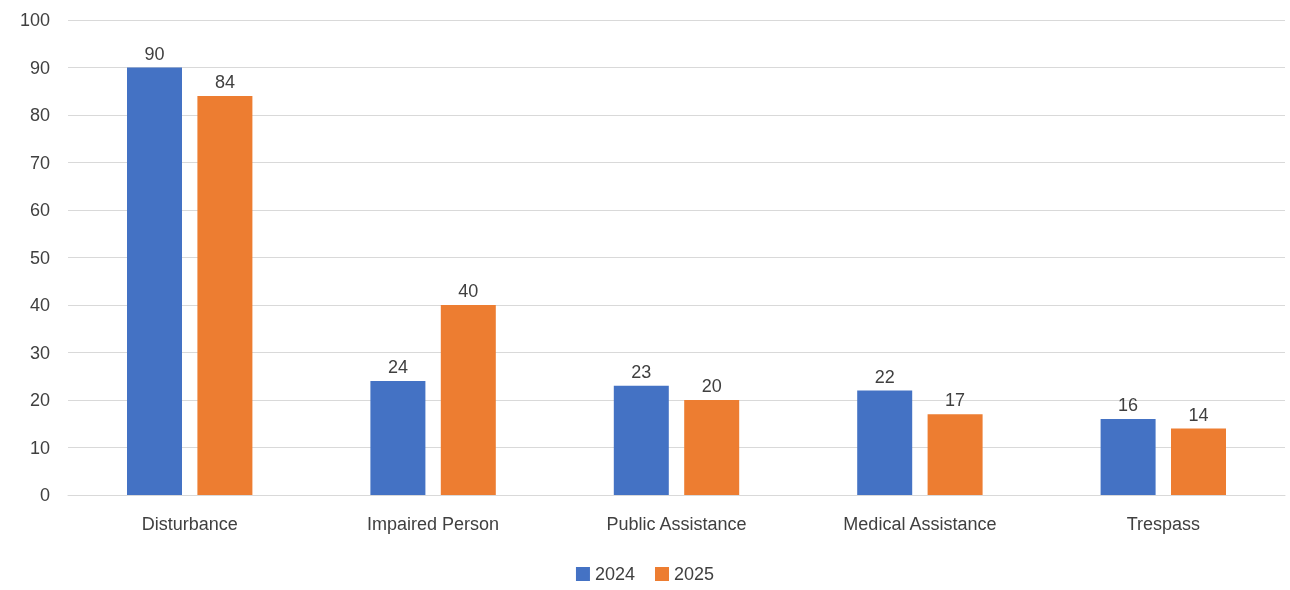 Image resolution: width=1290 pixels, height=590 pixels. Describe the element at coordinates (468, 291) in the screenshot. I see `data-label: 40` at that location.